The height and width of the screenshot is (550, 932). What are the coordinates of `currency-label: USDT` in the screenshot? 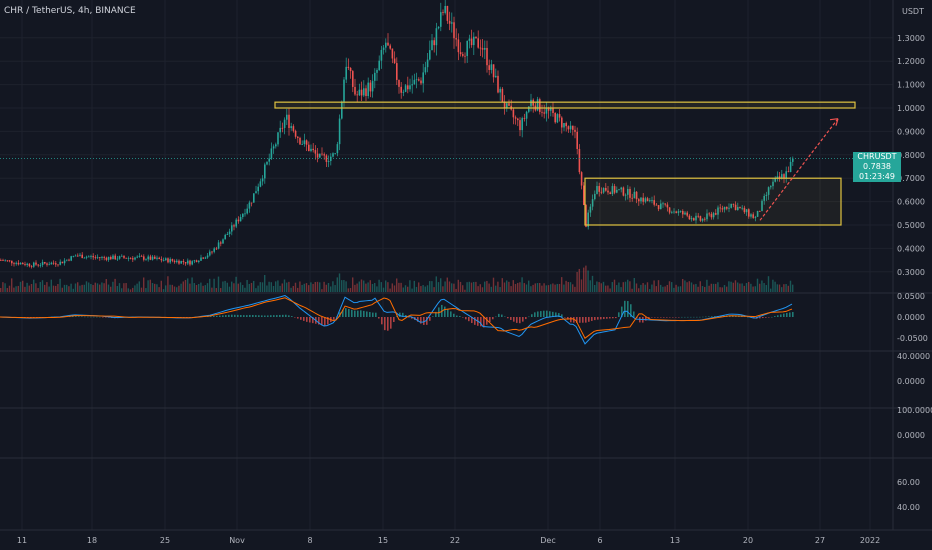 It's located at (913, 11).